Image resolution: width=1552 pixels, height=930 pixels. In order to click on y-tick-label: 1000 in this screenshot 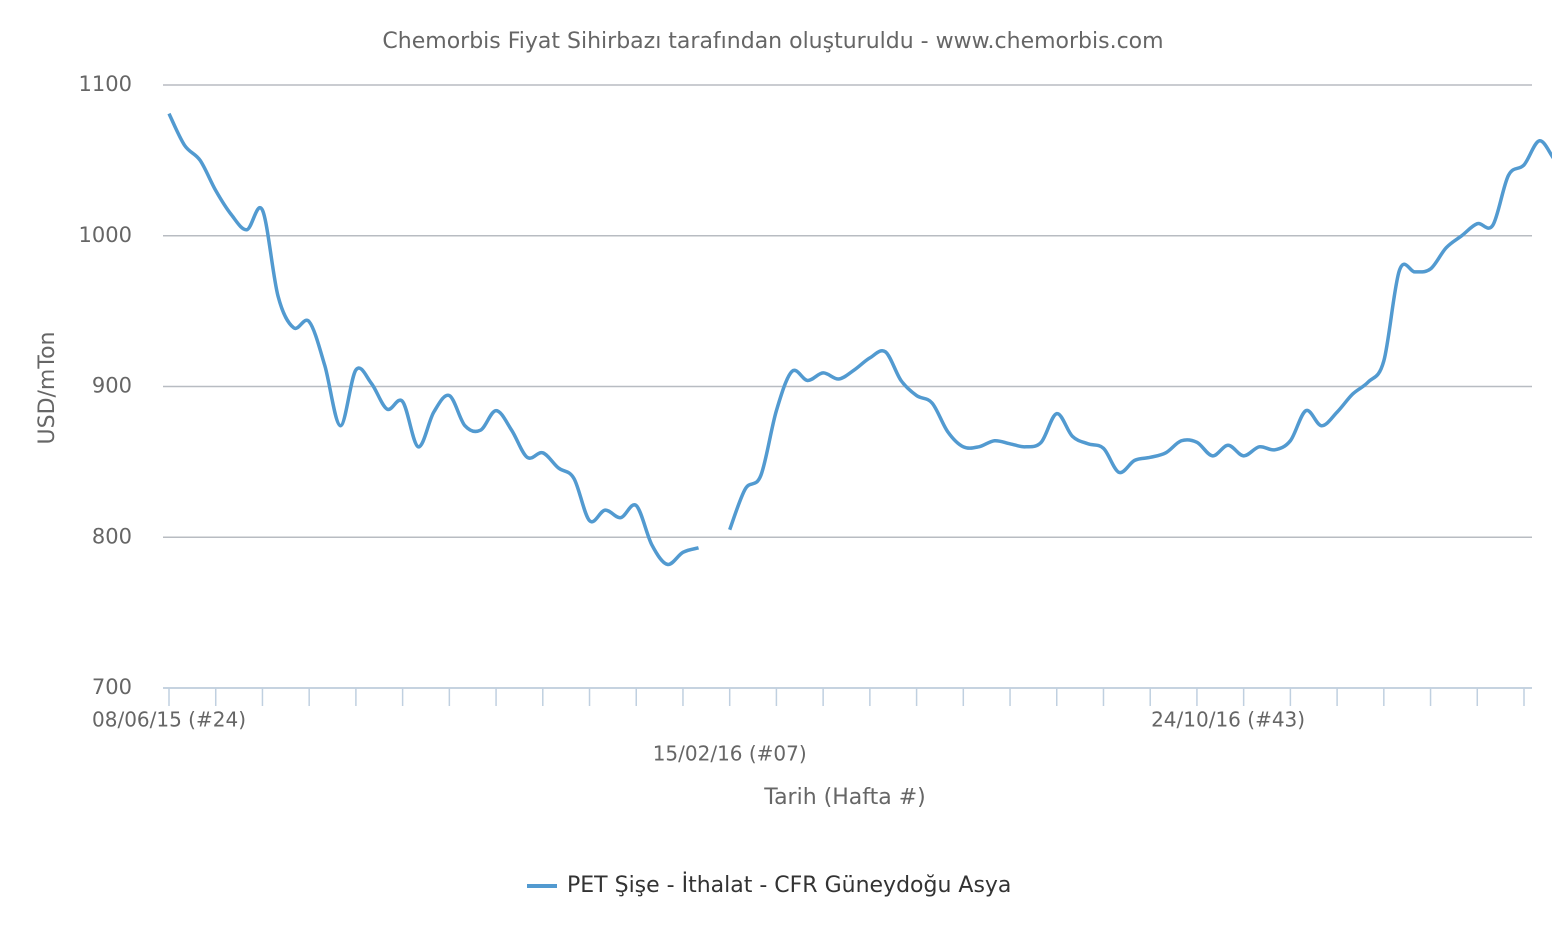, I will do `click(105, 235)`.